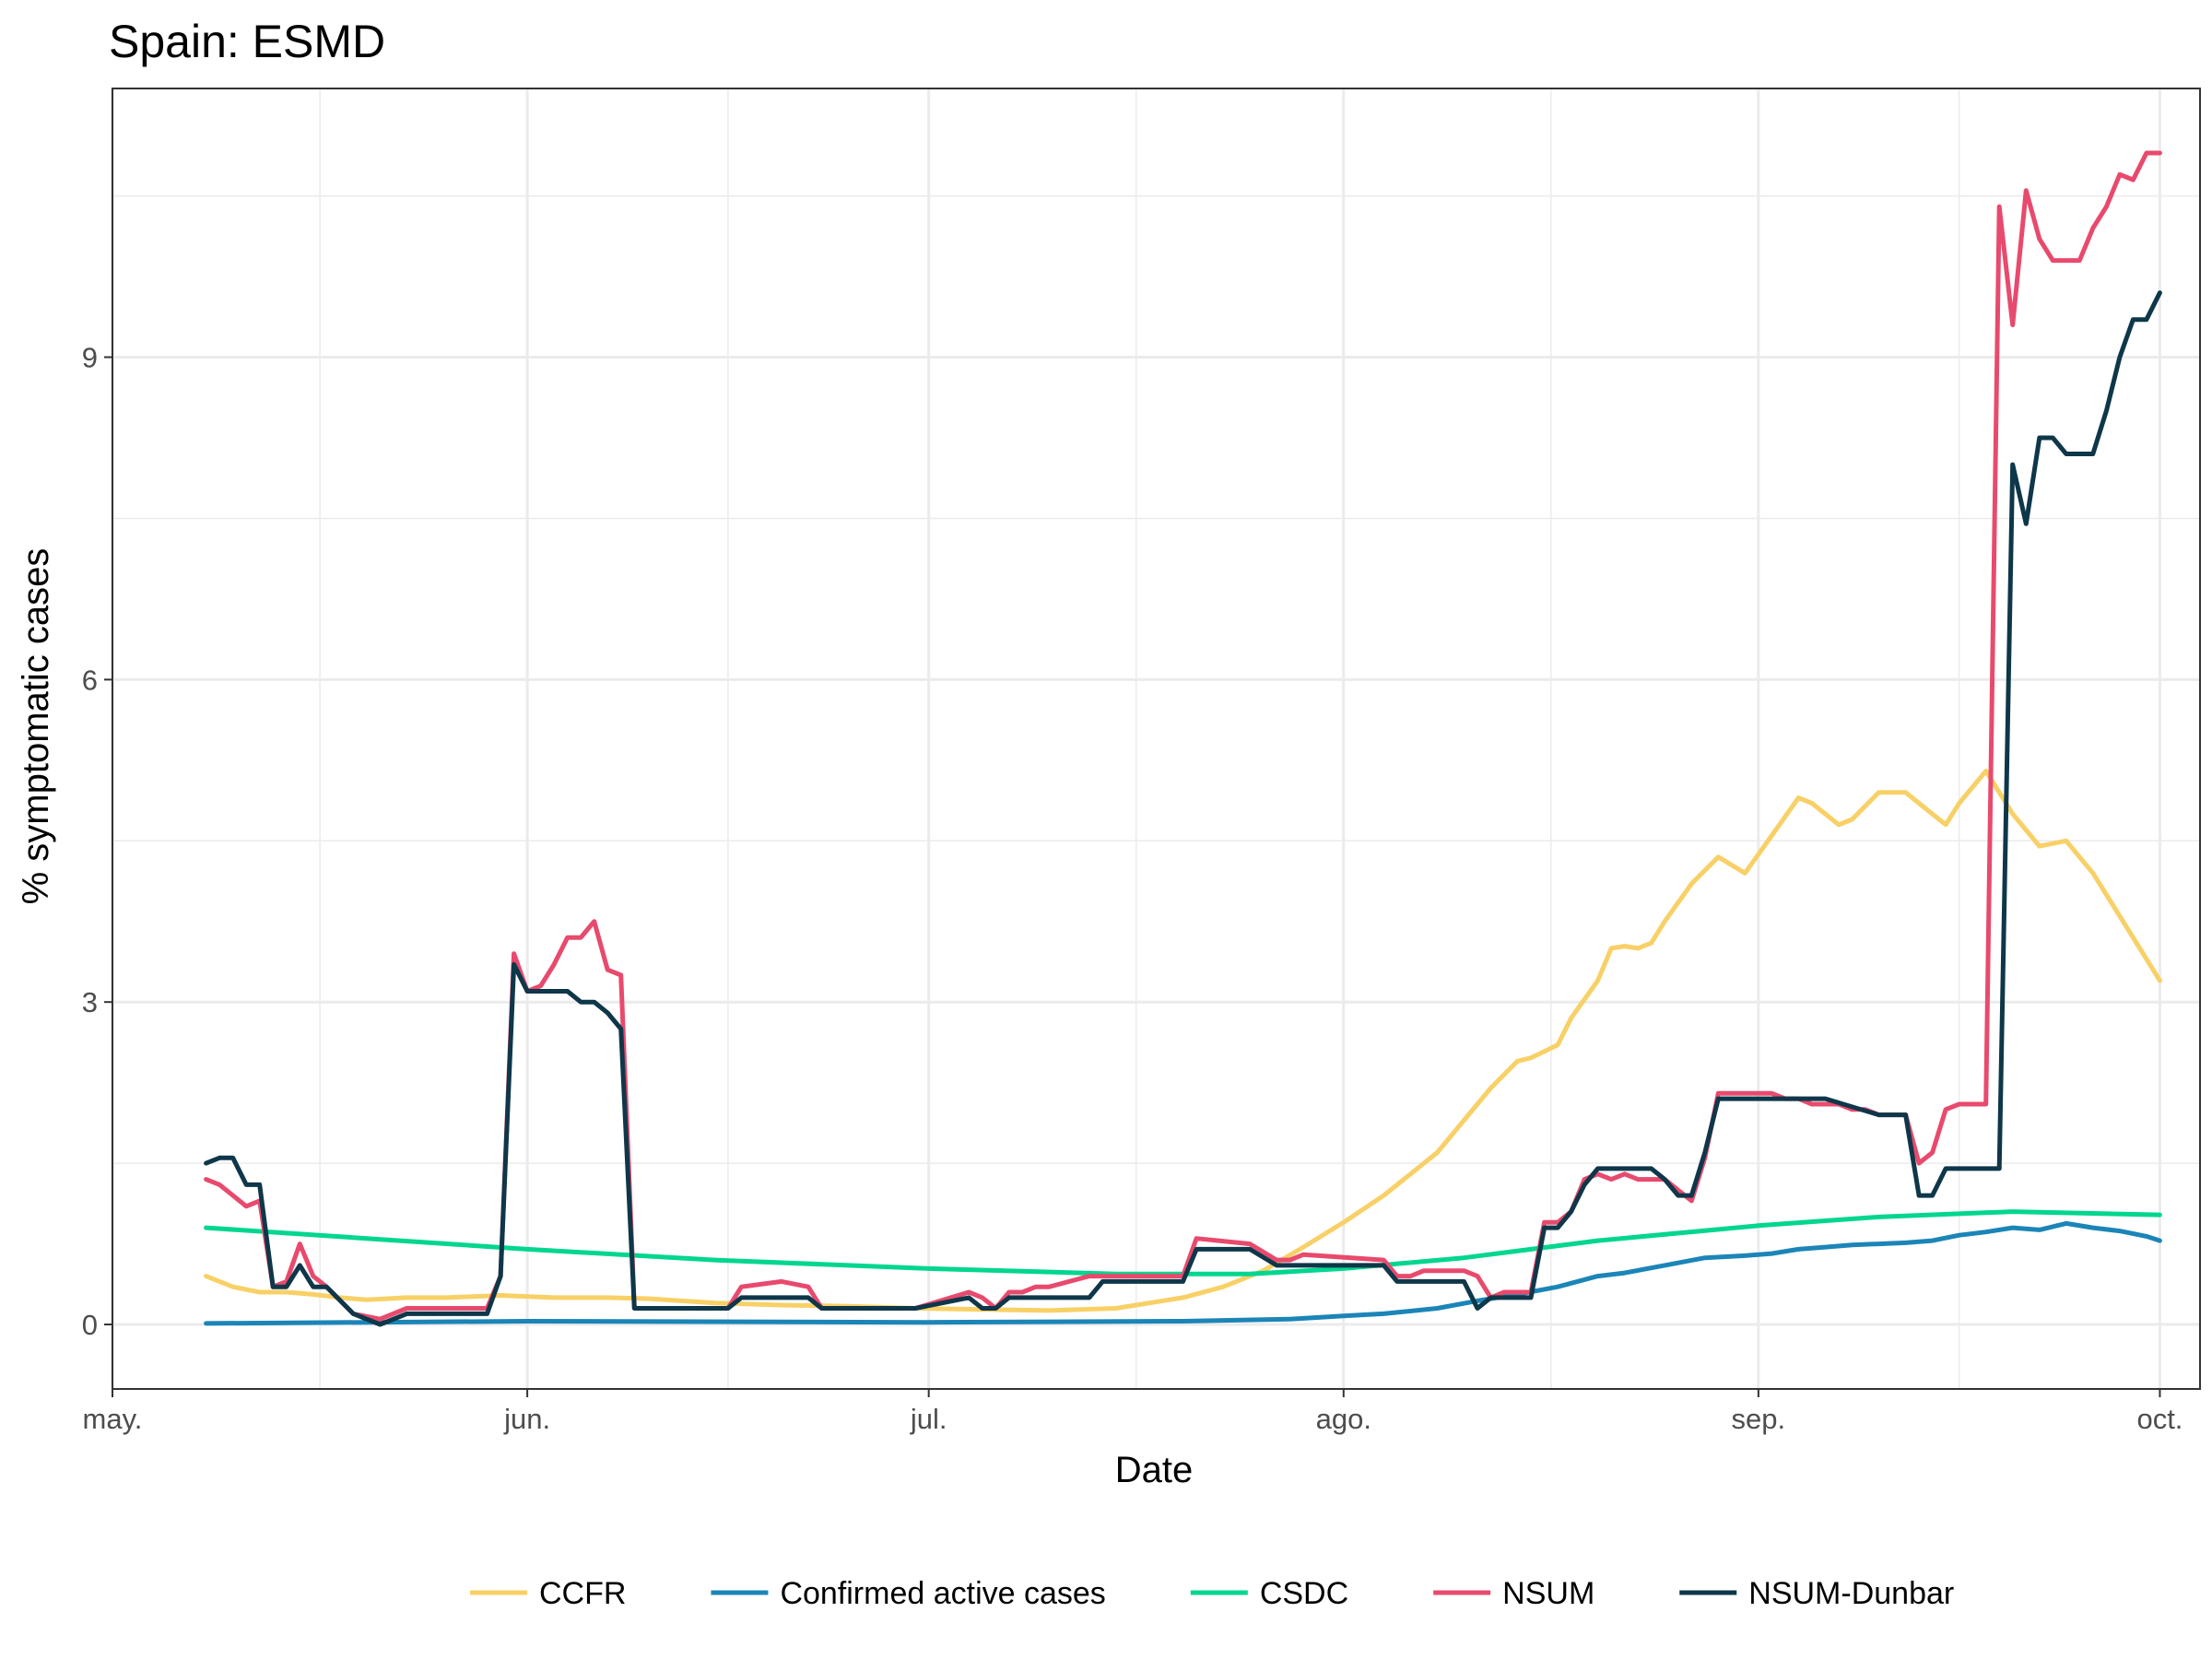 The image size is (2212, 1659). Describe the element at coordinates (36, 726) in the screenshot. I see `y-axis-title: % symptomatic cases` at that location.